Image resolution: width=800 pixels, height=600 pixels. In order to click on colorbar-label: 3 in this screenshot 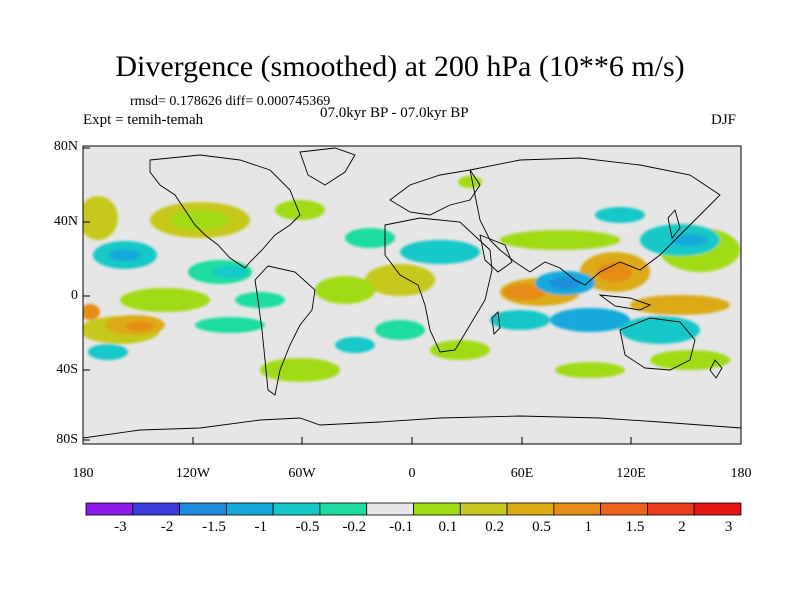, I will do `click(728, 527)`.